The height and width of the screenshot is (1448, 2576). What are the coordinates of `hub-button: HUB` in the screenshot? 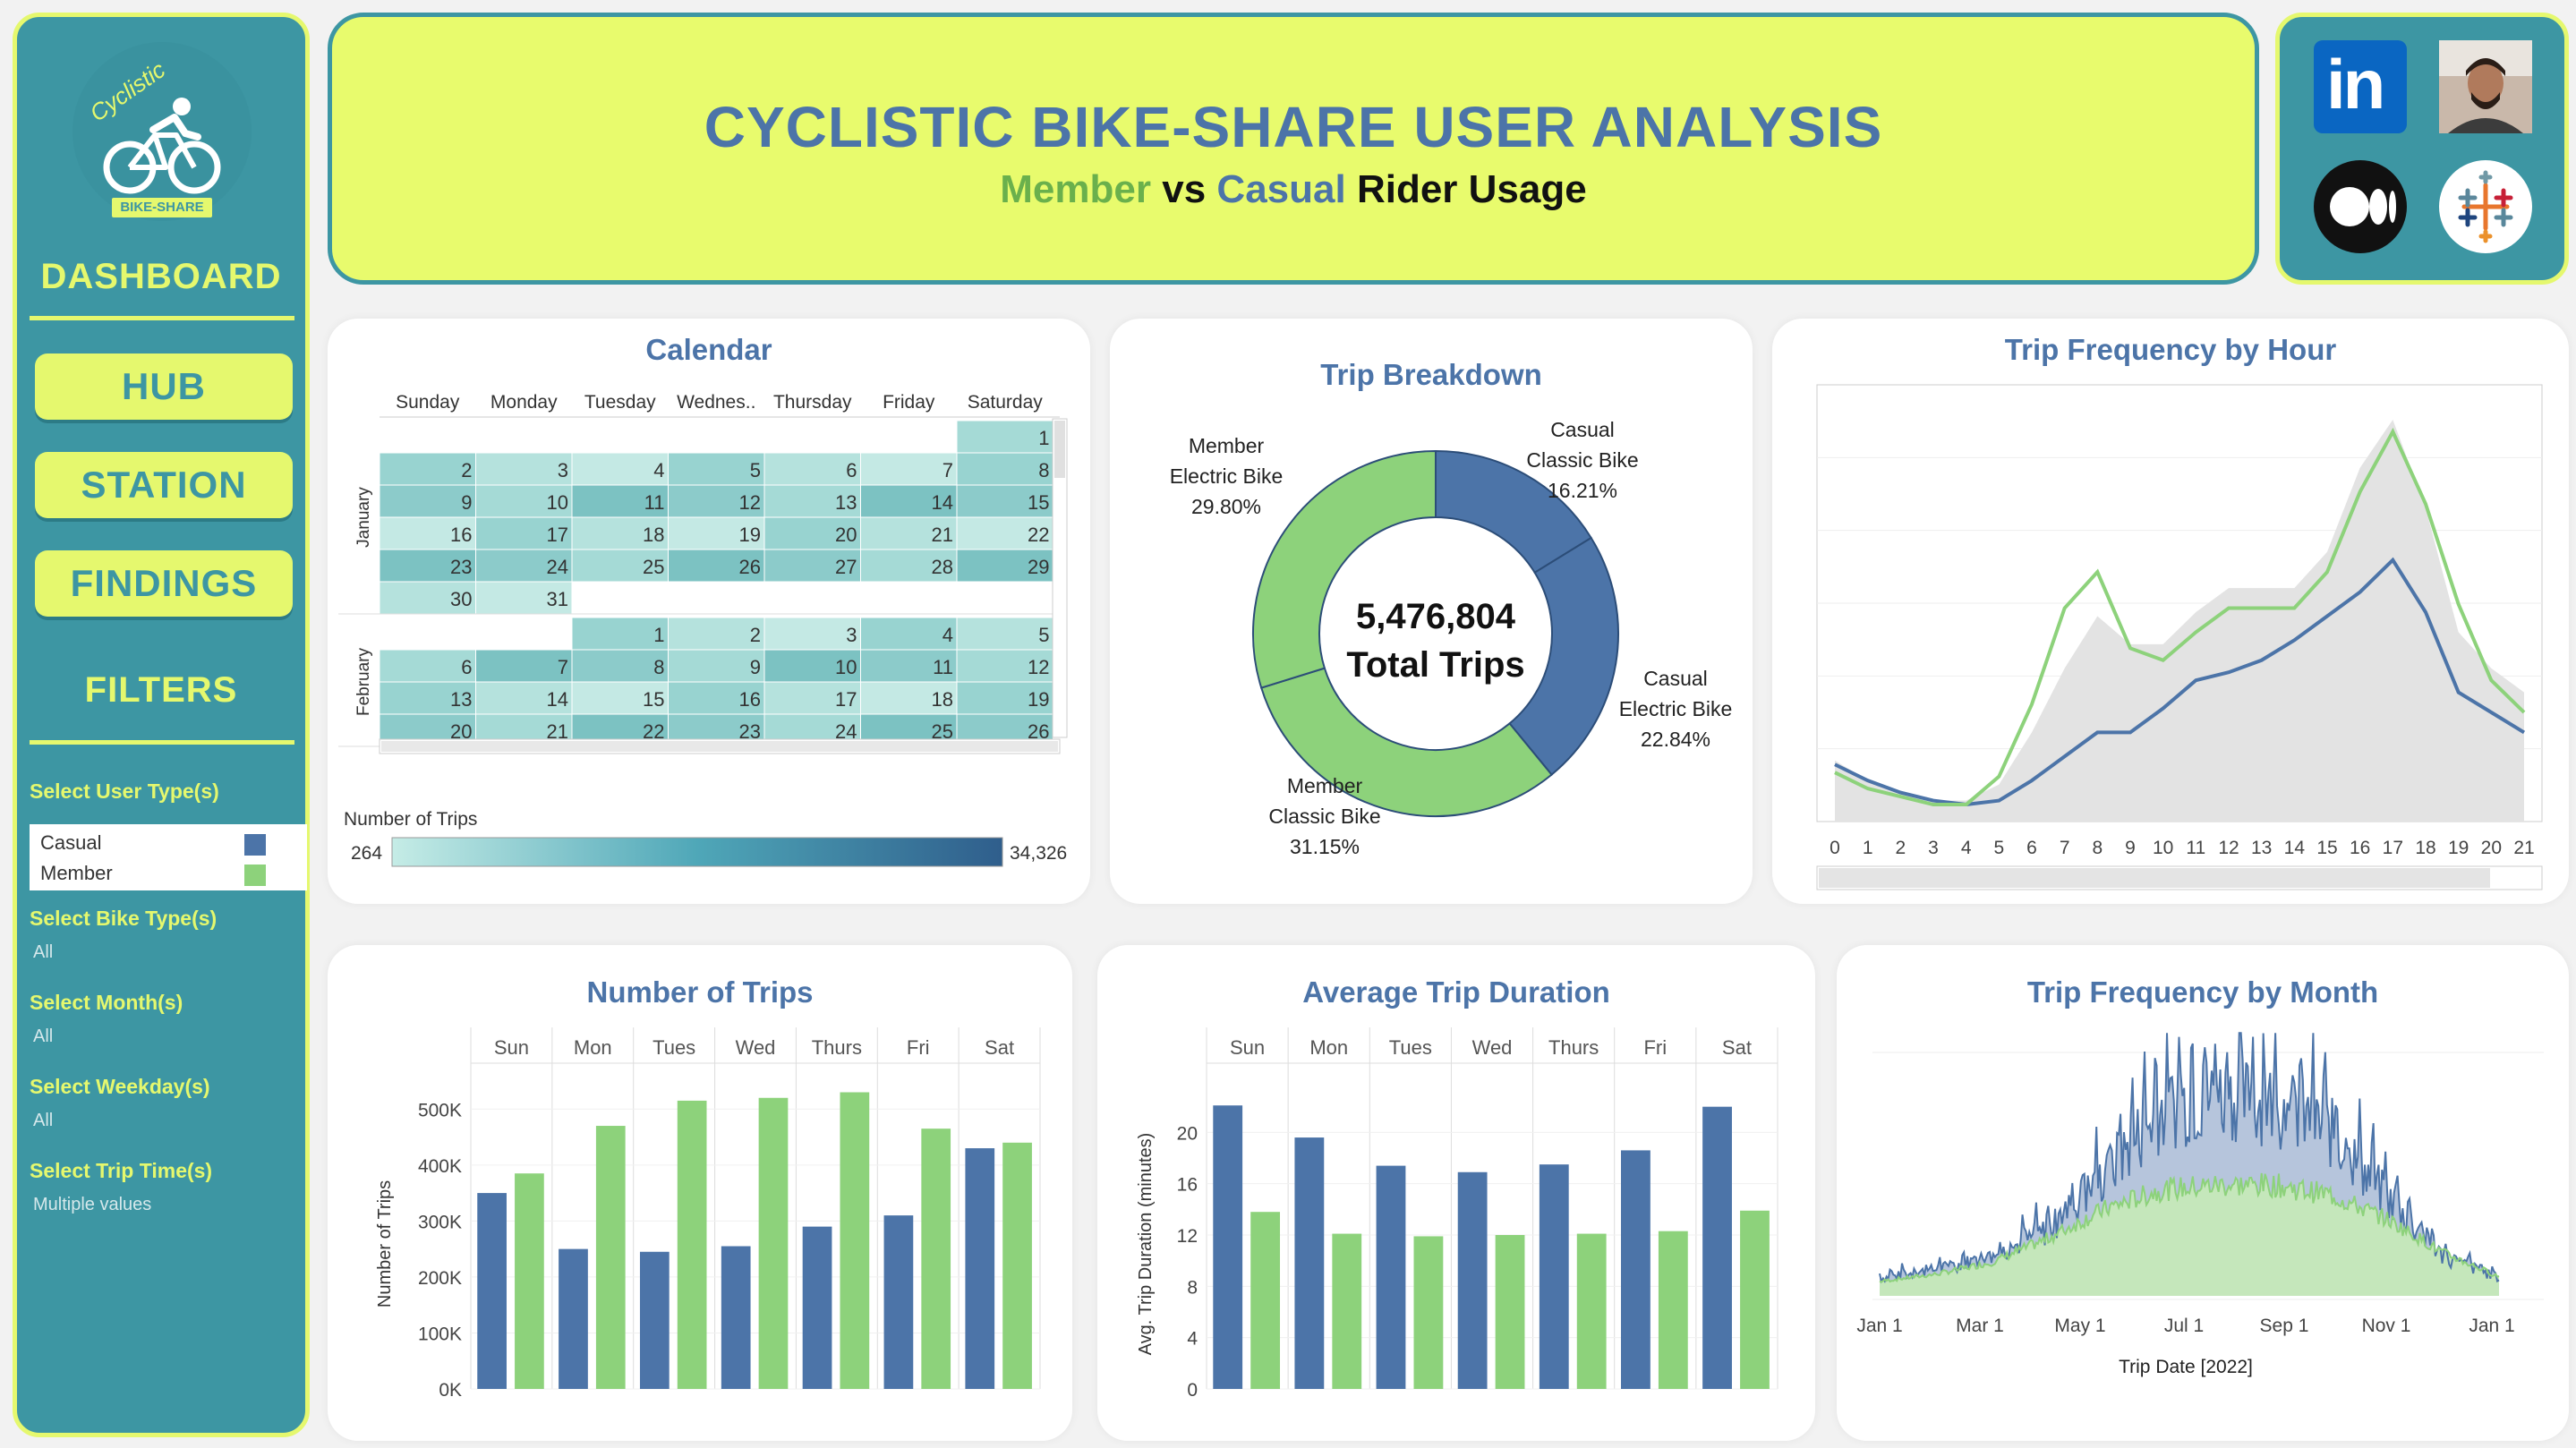 It's located at (164, 386).